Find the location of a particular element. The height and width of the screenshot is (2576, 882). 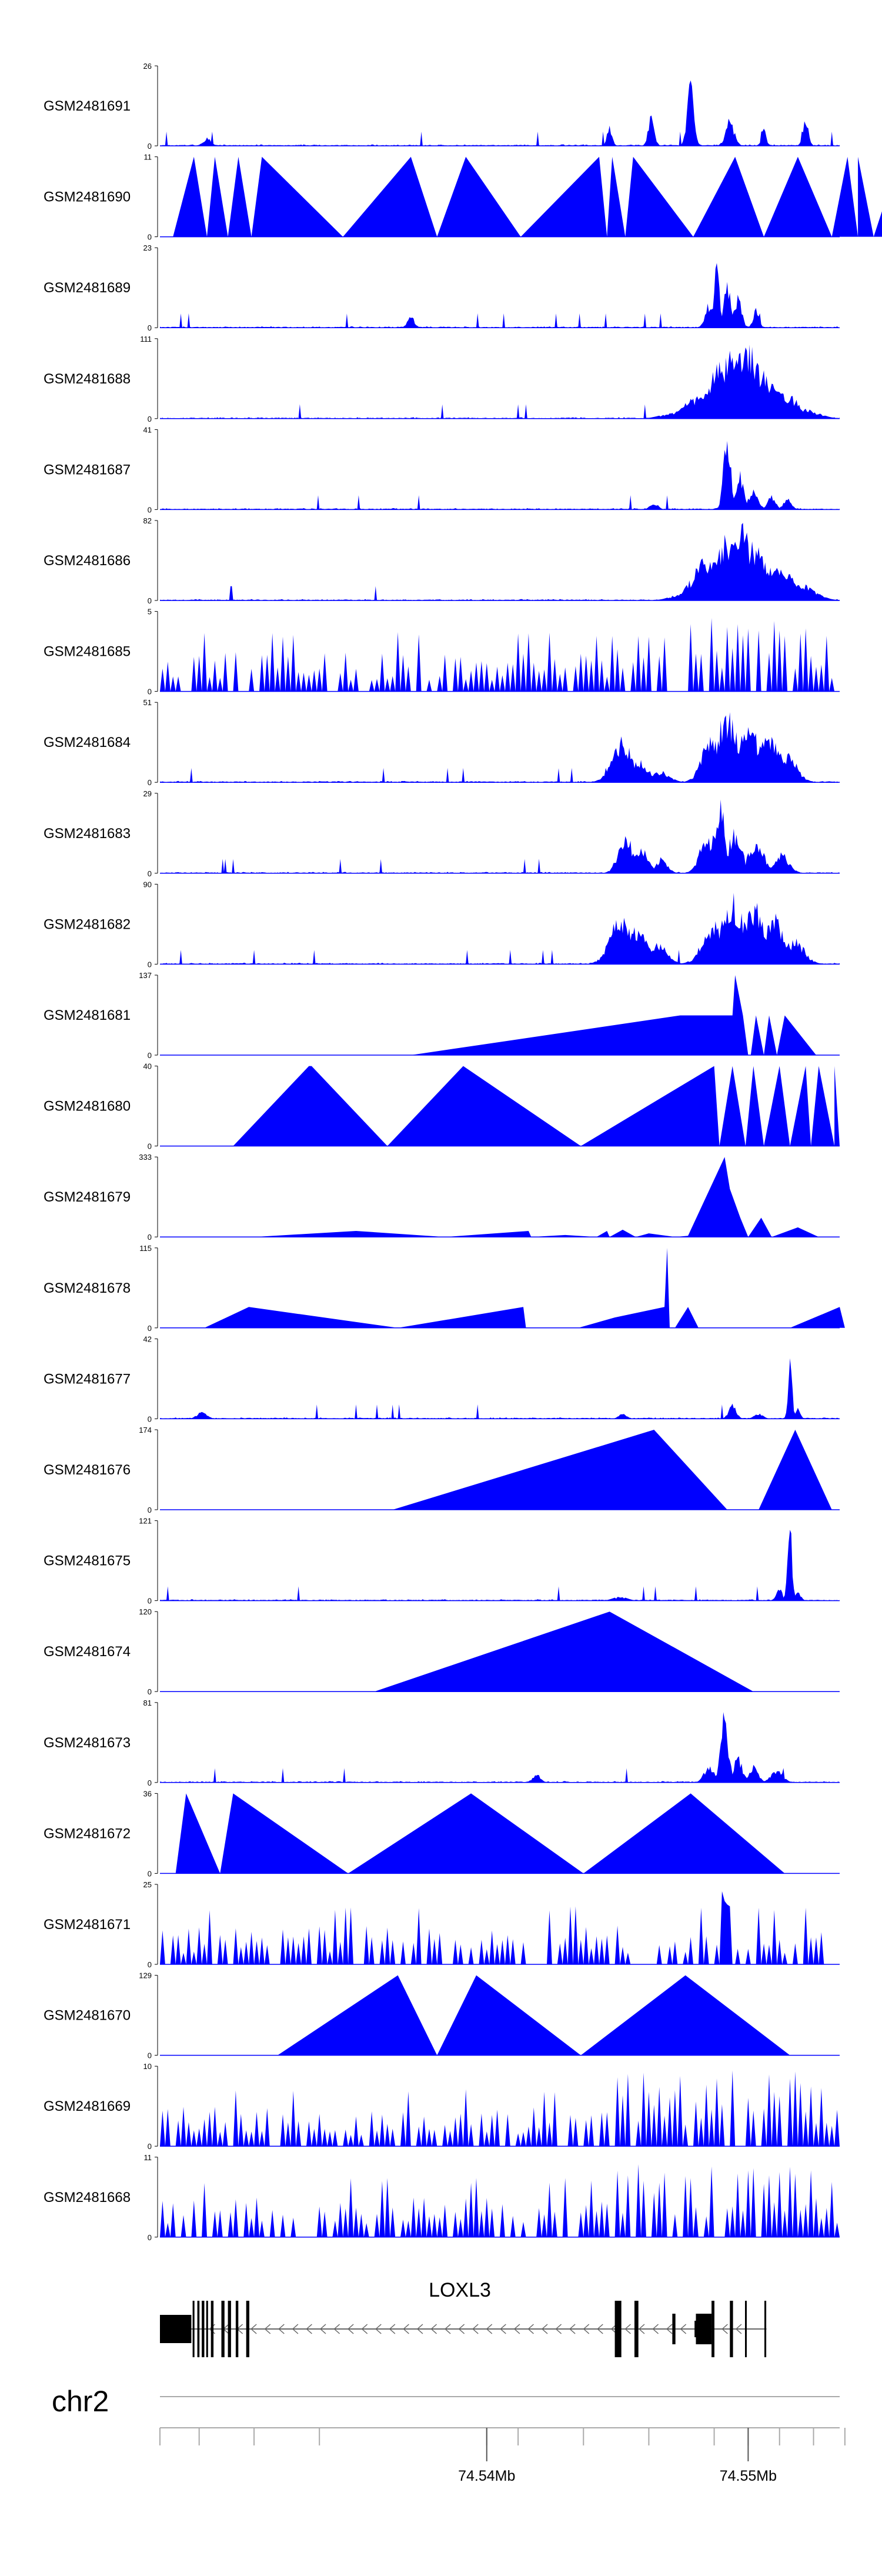

y-max-label: 81 is located at coordinates (147, 1703).